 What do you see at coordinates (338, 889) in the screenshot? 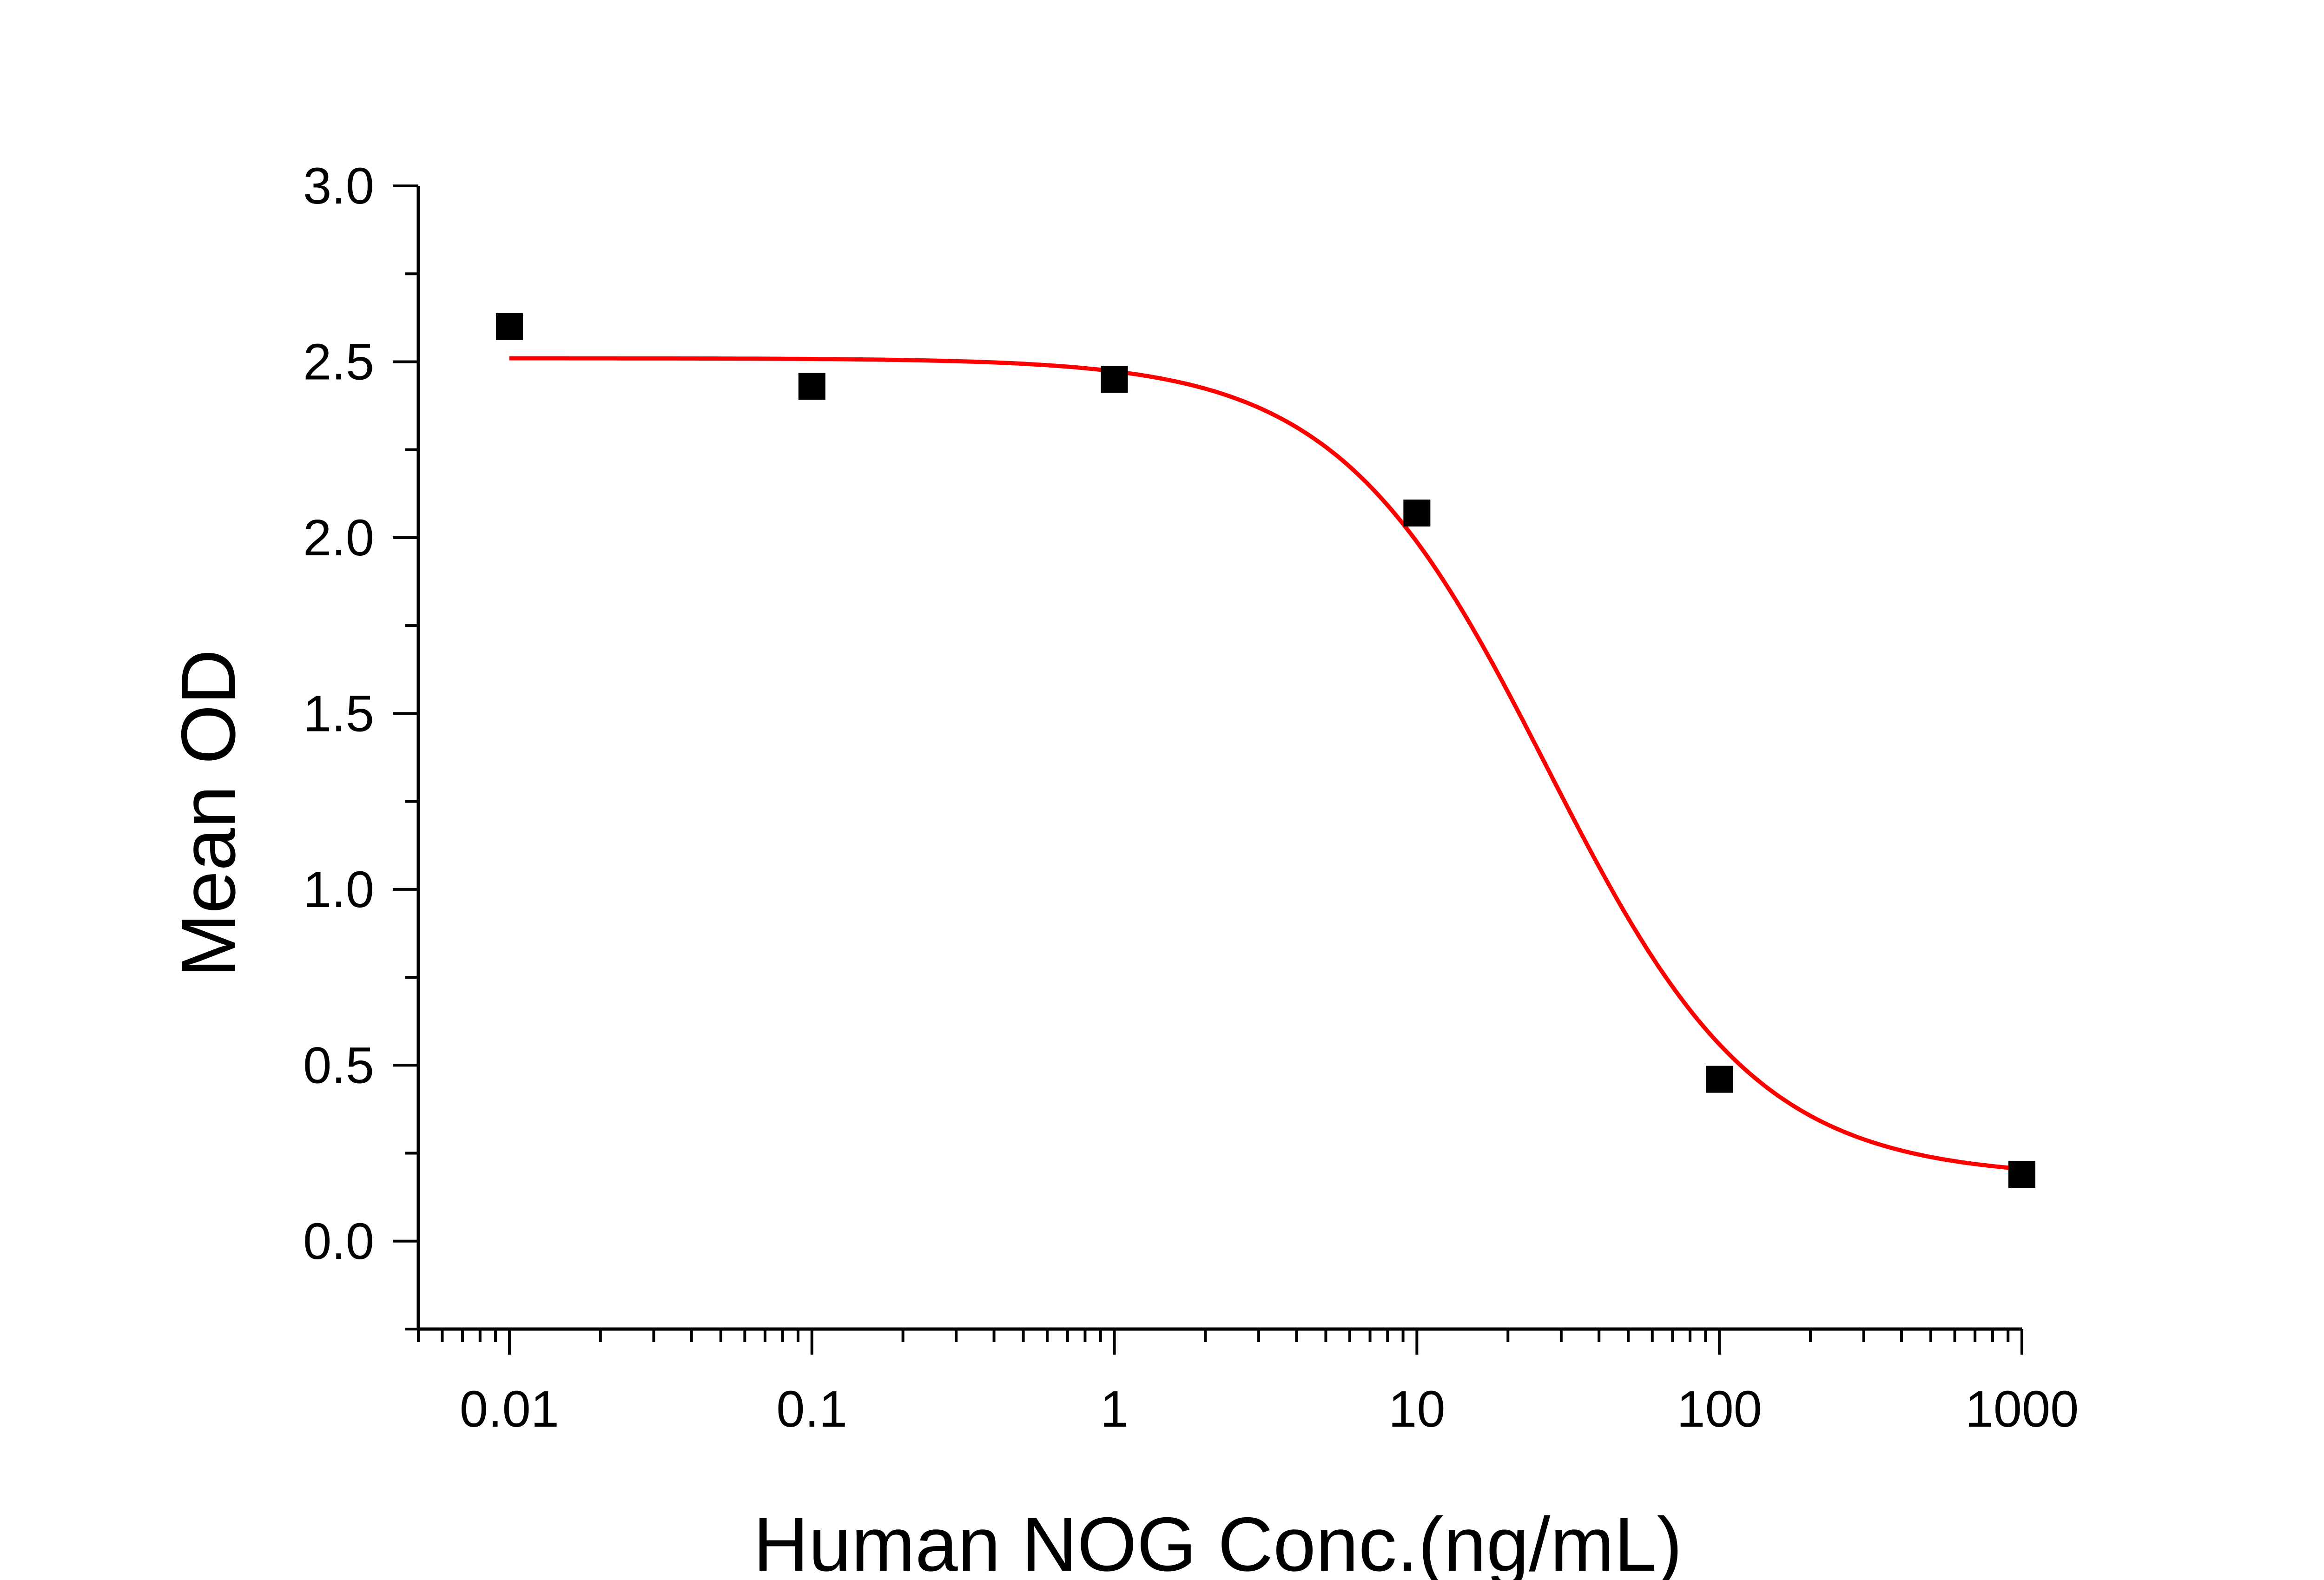
I see `y-tick-label: 1.0` at bounding box center [338, 889].